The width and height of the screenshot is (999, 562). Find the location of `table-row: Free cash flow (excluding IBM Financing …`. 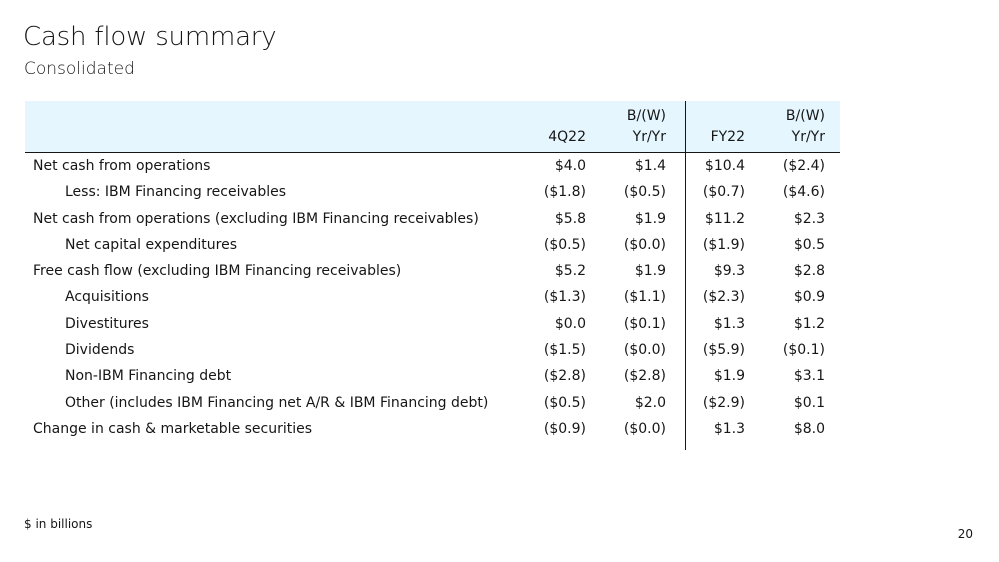

table-row: Free cash flow (excluding IBM Financing … is located at coordinates (432, 271).